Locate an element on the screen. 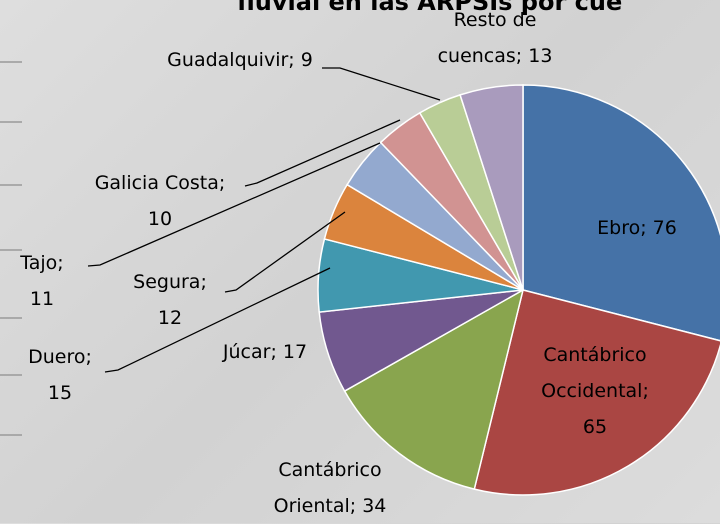 The image size is (720, 524). decoration is located at coordinates (11, 248).